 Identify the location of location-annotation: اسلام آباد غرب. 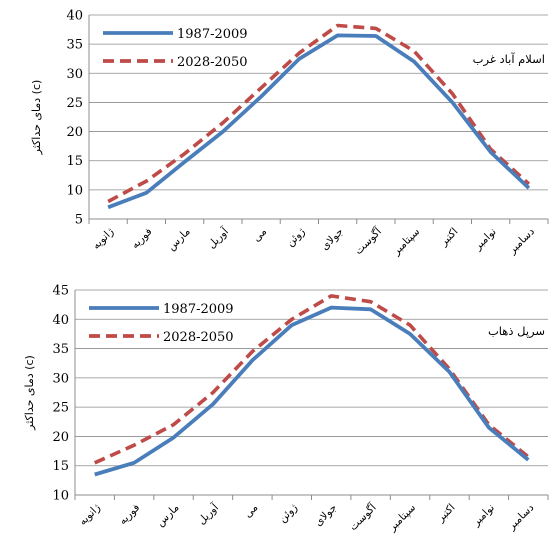
(509, 59).